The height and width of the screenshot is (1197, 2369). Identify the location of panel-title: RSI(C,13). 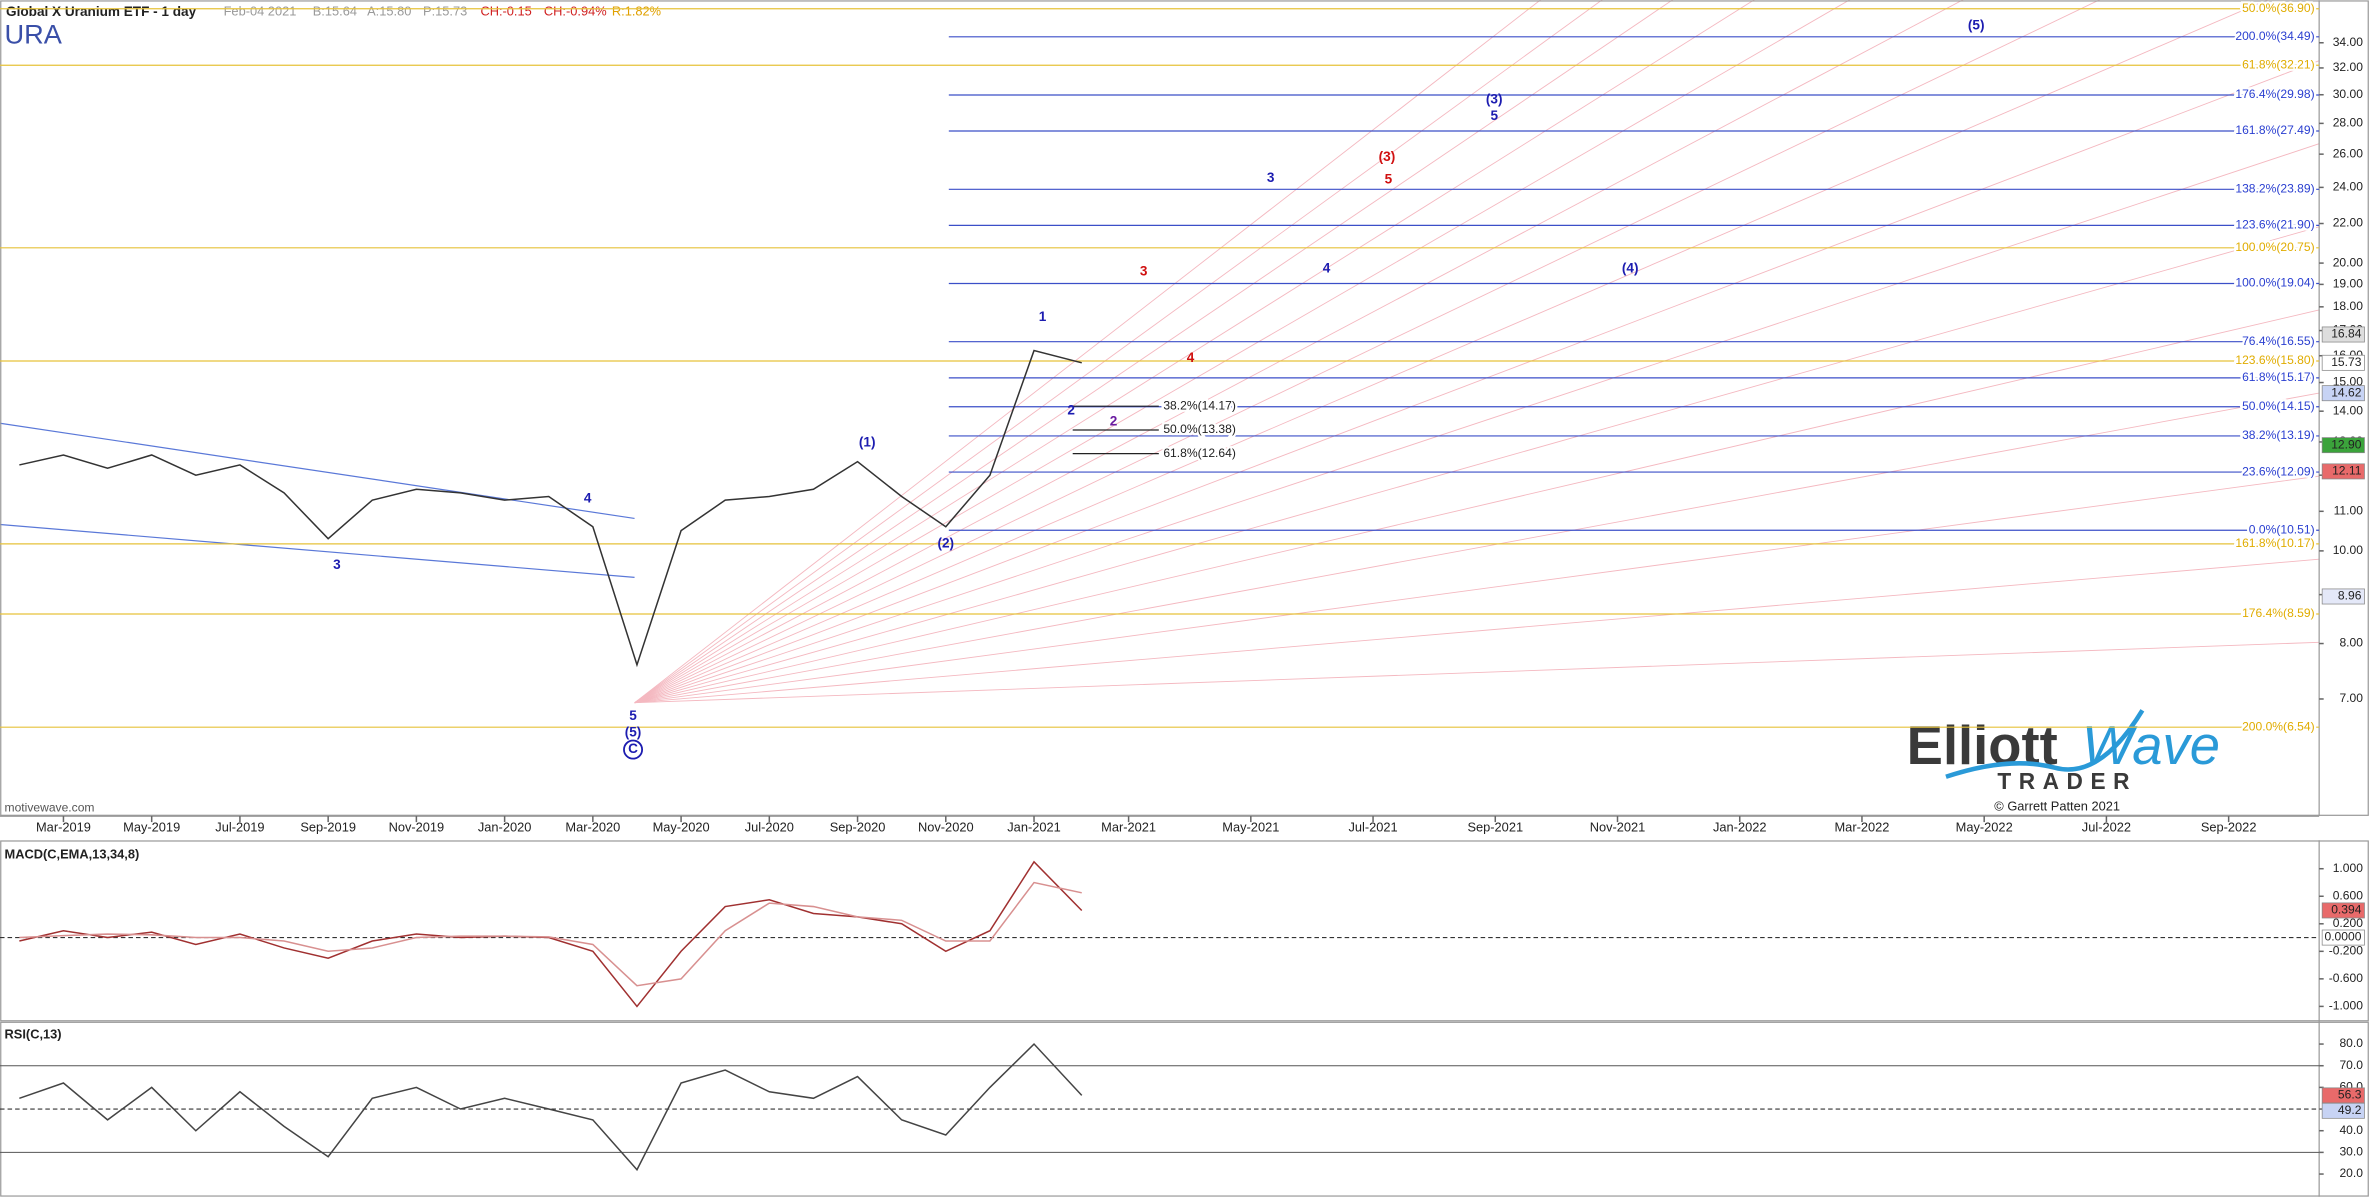
(33, 1034).